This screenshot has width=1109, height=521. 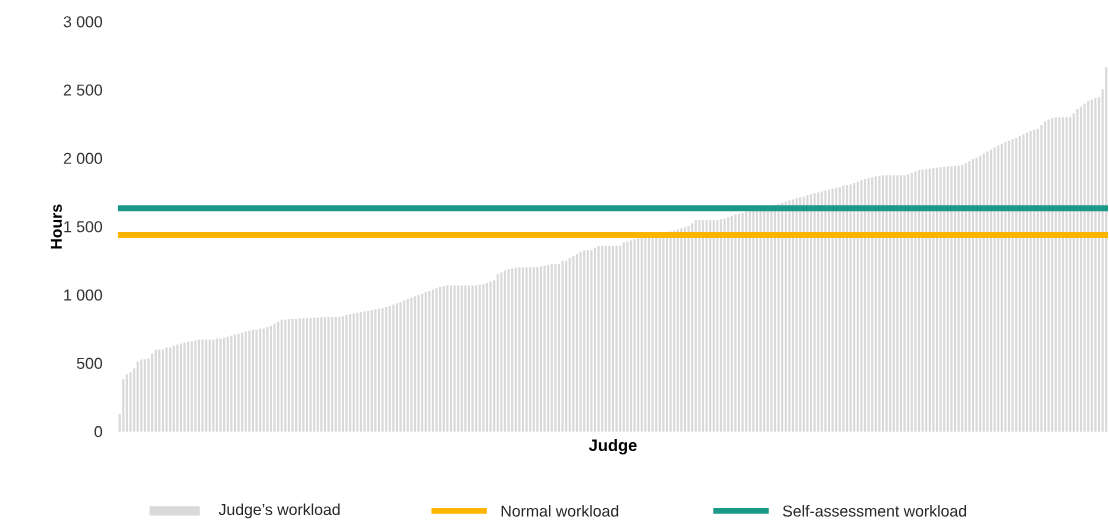 I want to click on y-tick-label: 3 000, so click(x=83, y=22).